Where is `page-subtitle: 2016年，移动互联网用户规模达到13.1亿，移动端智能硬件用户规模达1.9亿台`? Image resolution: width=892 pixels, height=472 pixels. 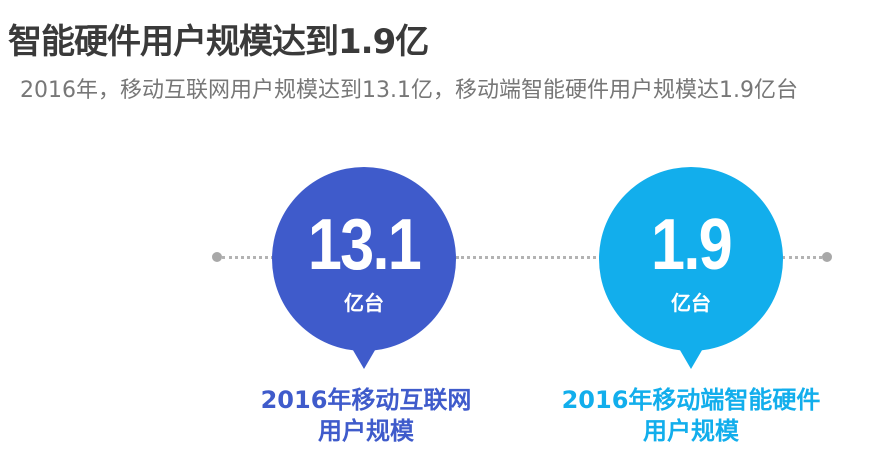 page-subtitle: 2016年，移动互联网用户规模达到13.1亿，移动端智能硬件用户规模达1.9亿台 is located at coordinates (409, 90).